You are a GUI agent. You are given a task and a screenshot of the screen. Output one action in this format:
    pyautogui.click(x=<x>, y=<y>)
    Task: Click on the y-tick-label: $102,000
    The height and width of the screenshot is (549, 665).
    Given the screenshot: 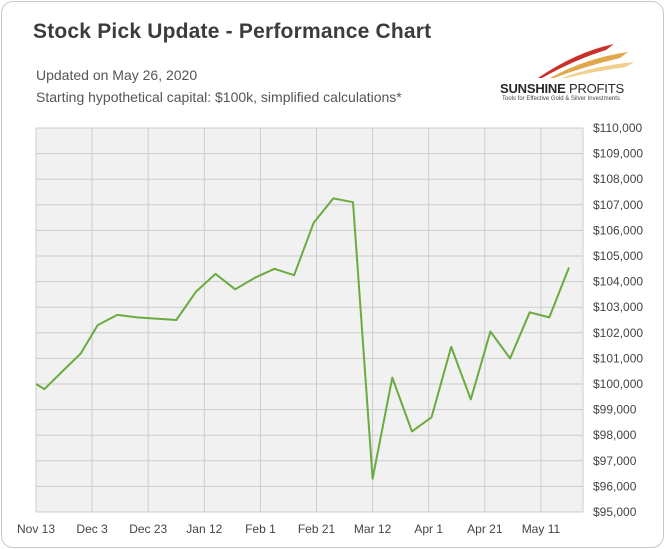 What is the action you would take?
    pyautogui.click(x=618, y=333)
    